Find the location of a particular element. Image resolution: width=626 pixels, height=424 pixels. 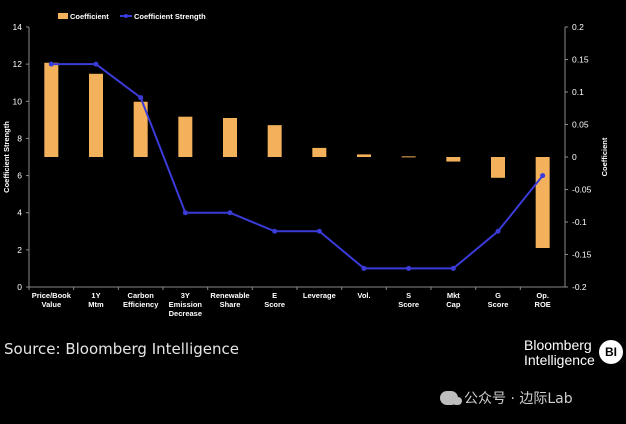

category-label: Carbon is located at coordinates (141, 295).